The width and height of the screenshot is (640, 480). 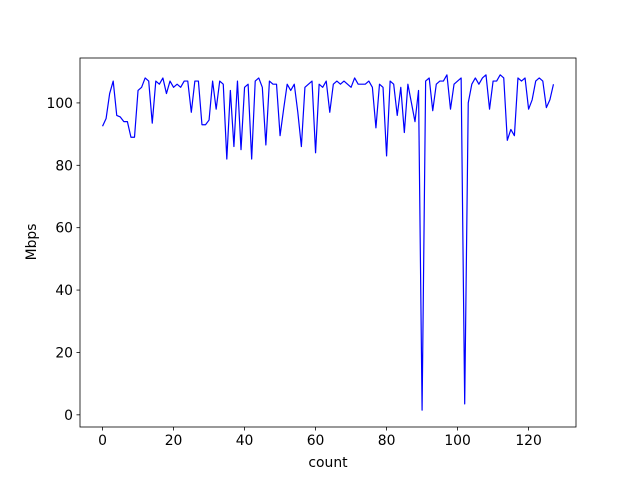 I want to click on y-axis-label: Mbps, so click(x=32, y=242).